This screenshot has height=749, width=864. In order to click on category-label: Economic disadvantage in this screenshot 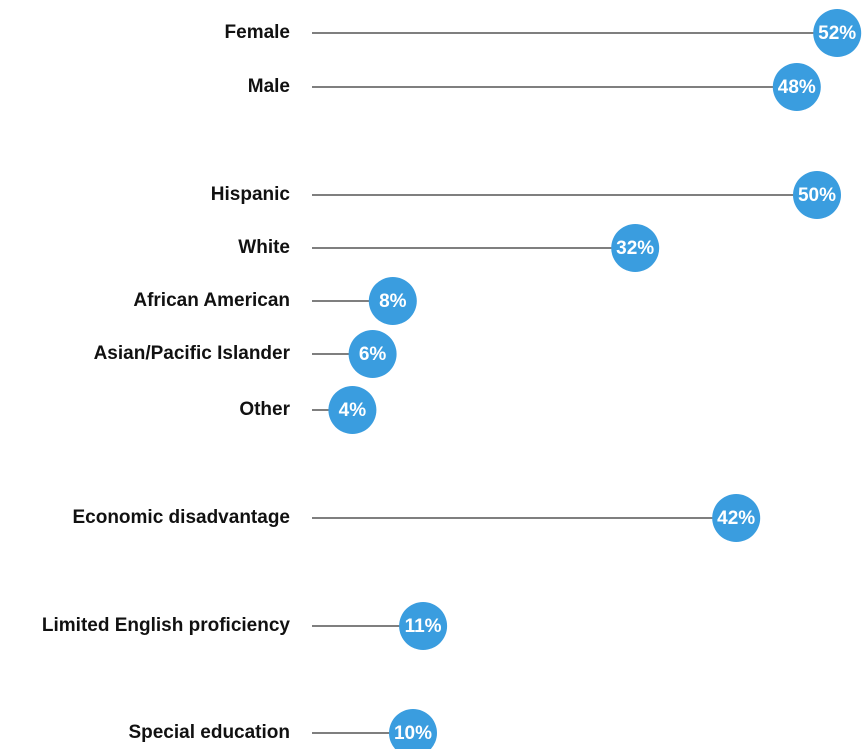, I will do `click(181, 517)`.